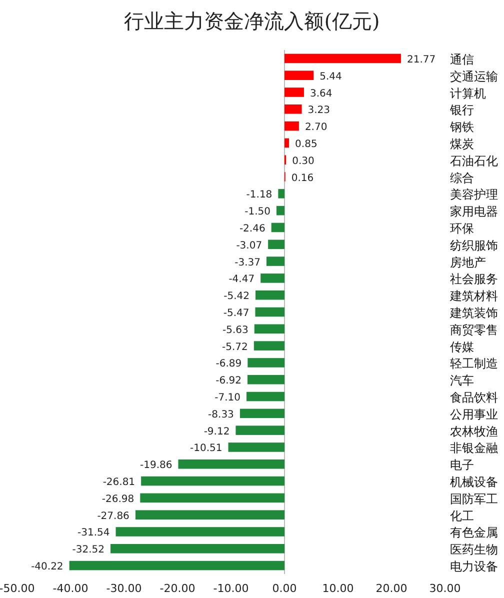 The image size is (504, 598). What do you see at coordinates (70, 588) in the screenshot?
I see `x-tick-label: -40.00` at bounding box center [70, 588].